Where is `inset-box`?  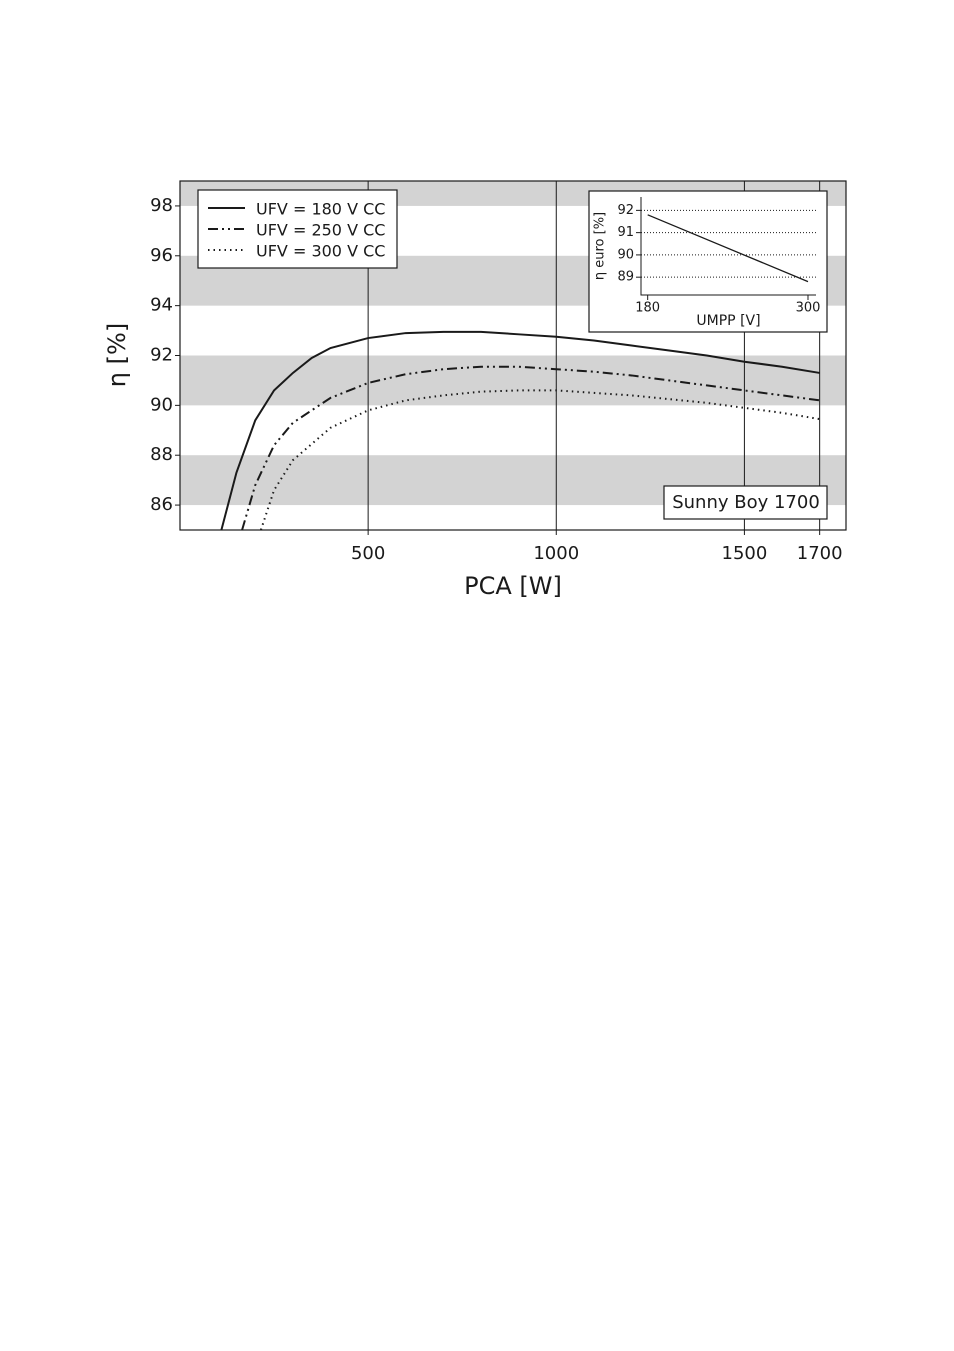 inset-box is located at coordinates (708, 261).